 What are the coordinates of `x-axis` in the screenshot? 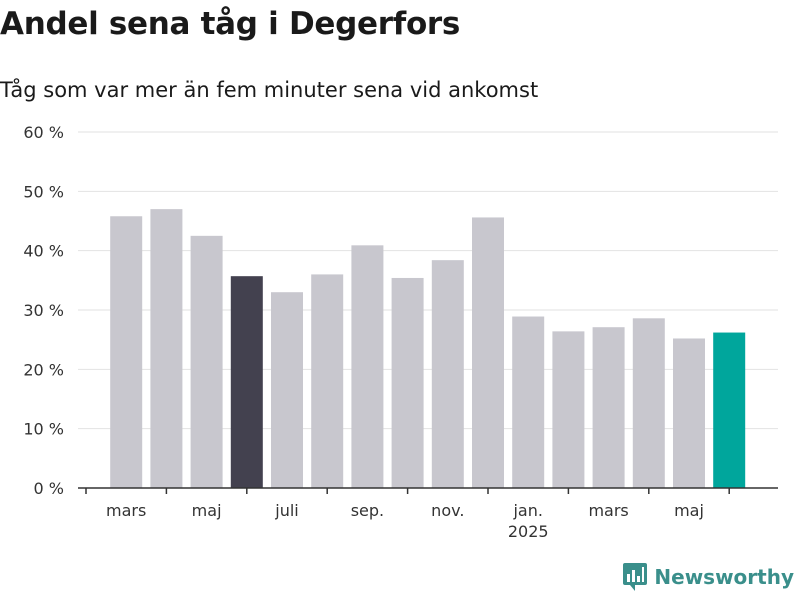 It's located at (428, 490).